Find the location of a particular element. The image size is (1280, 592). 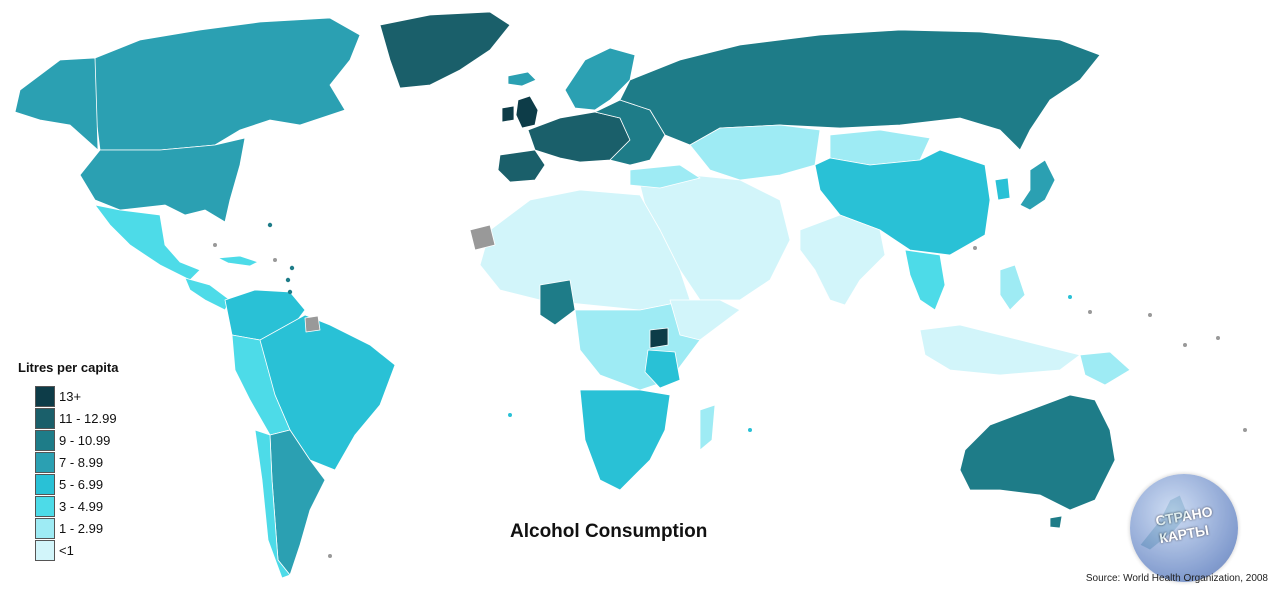

legend-item: 5 - 6.99 is located at coordinates (76, 484).